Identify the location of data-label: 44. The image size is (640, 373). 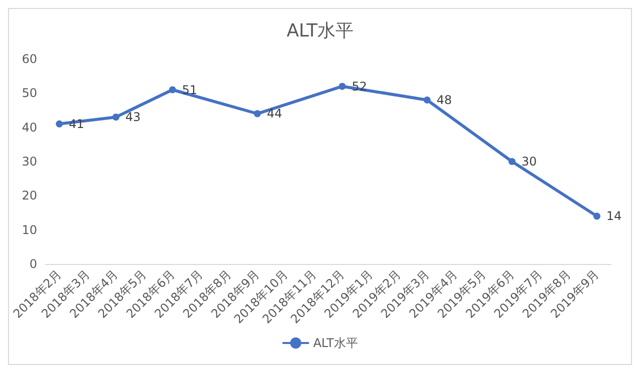
(274, 113).